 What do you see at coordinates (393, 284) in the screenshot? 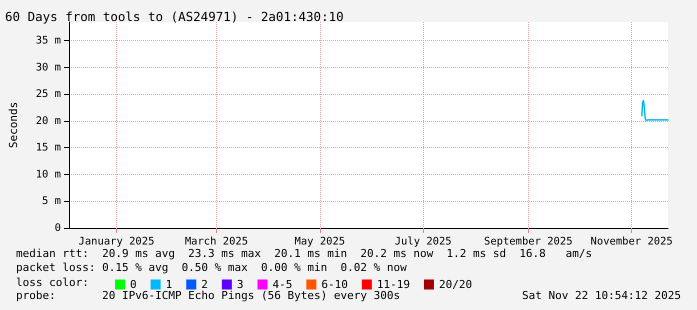
I see `legend-label: 11-19` at bounding box center [393, 284].